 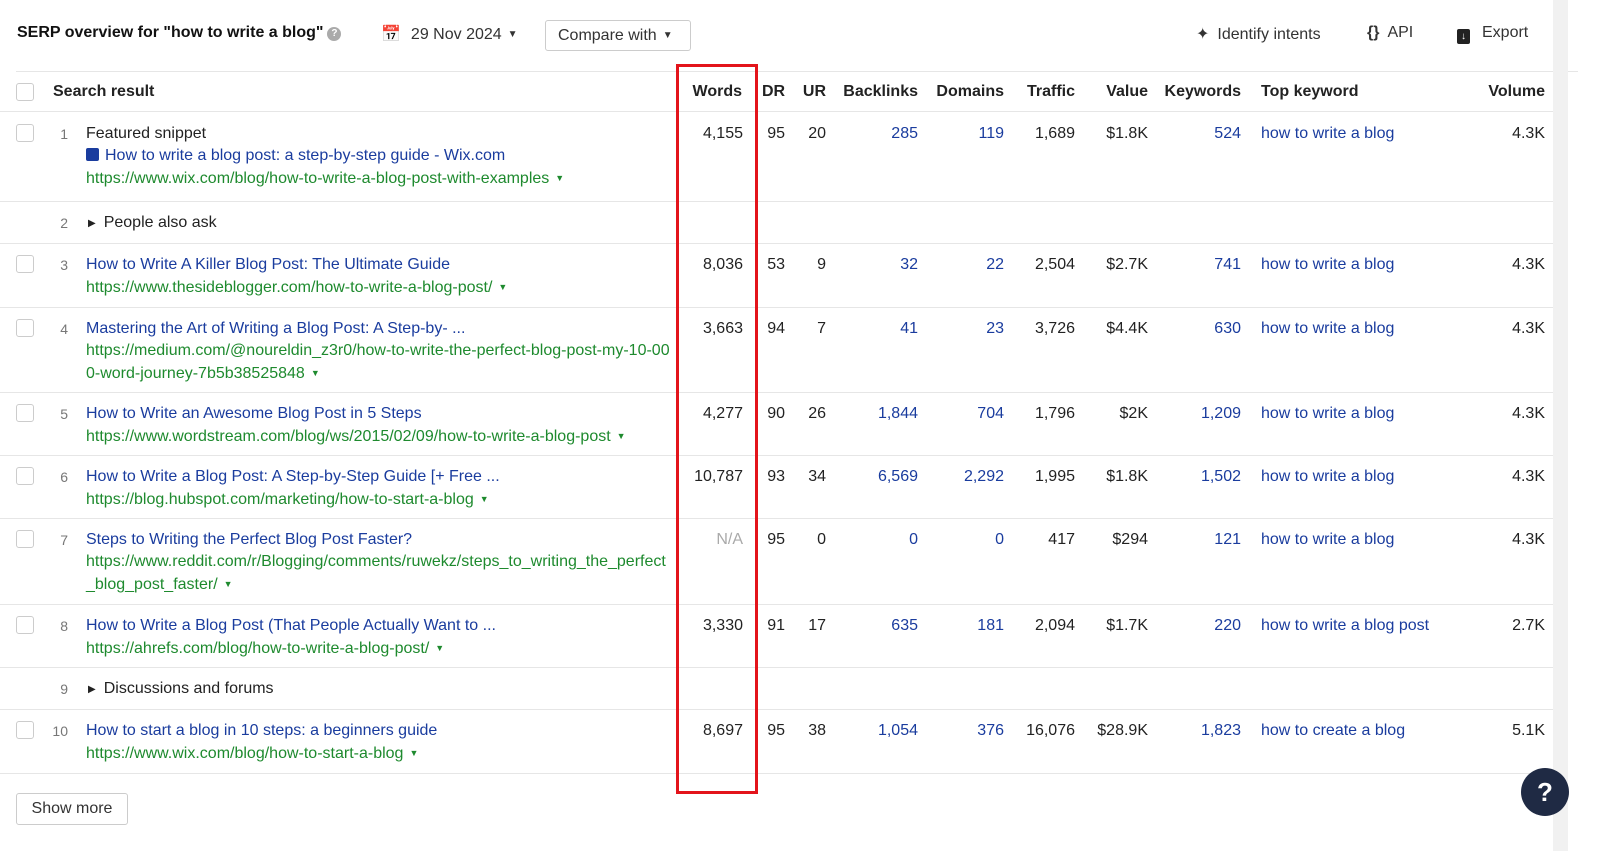 What do you see at coordinates (1345, 625) in the screenshot?
I see `top-keyword-link: how to write a blog post` at bounding box center [1345, 625].